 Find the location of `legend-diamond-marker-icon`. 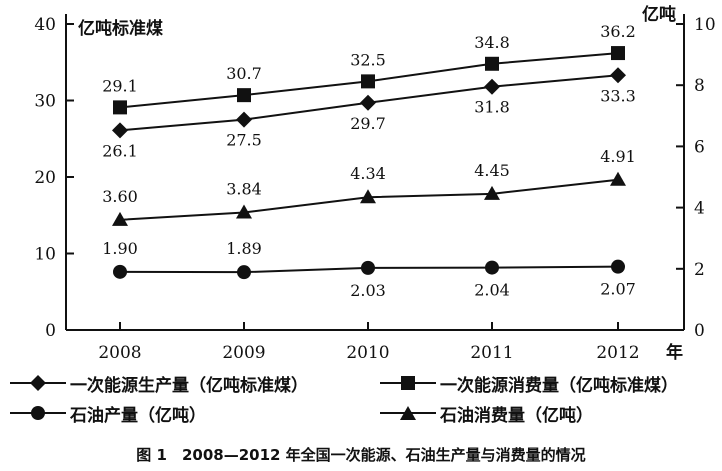

legend-diamond-marker-icon is located at coordinates (38, 383).